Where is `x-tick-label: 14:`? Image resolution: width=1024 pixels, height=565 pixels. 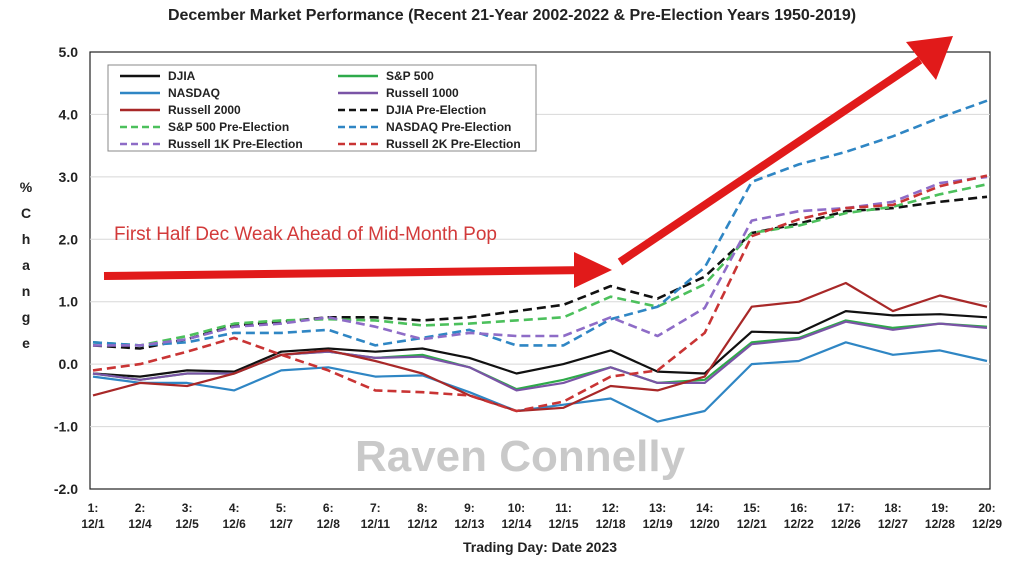 x-tick-label: 14: is located at coordinates (704, 508).